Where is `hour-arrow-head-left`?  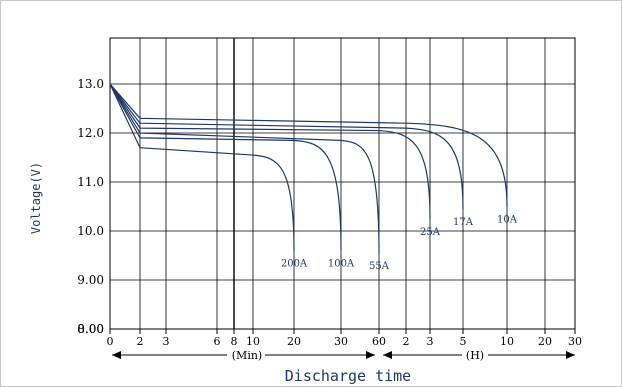 hour-arrow-head-left is located at coordinates (387, 355).